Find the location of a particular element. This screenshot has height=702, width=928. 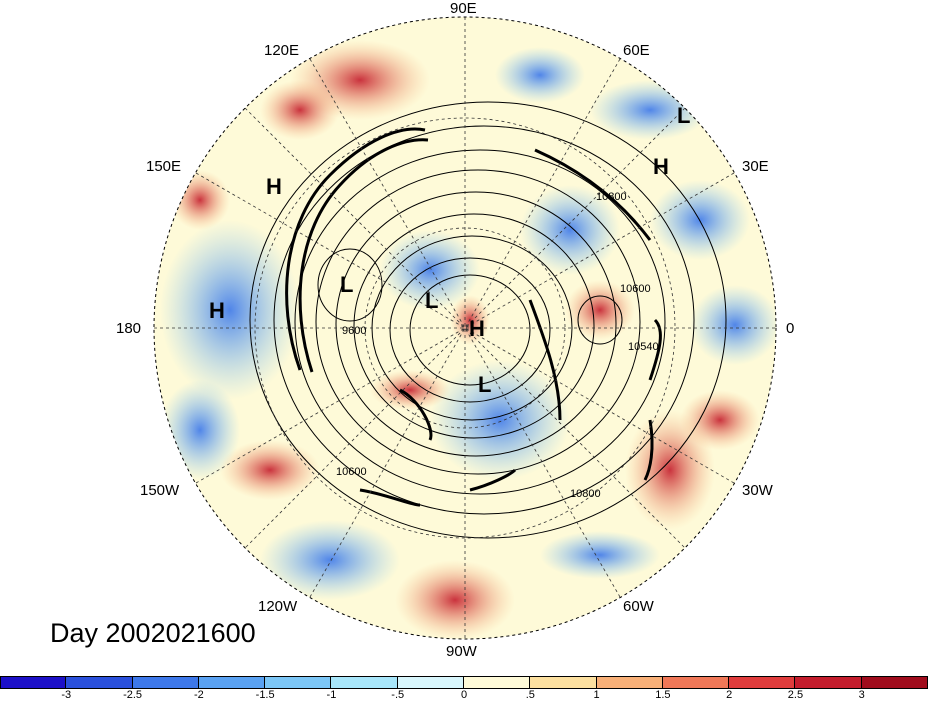

contour-label-9600: 9600 is located at coordinates (354, 331).